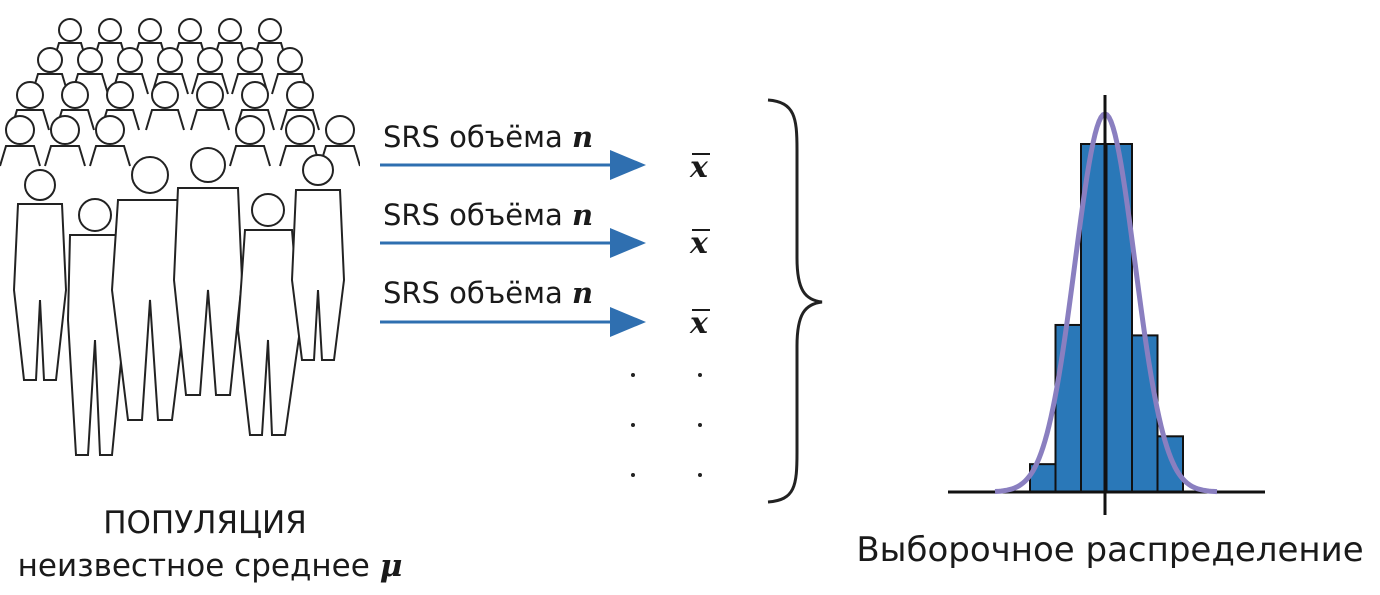 The width and height of the screenshot is (1380, 595). Describe the element at coordinates (700, 323) in the screenshot. I see `sample-mean-3: x` at that location.